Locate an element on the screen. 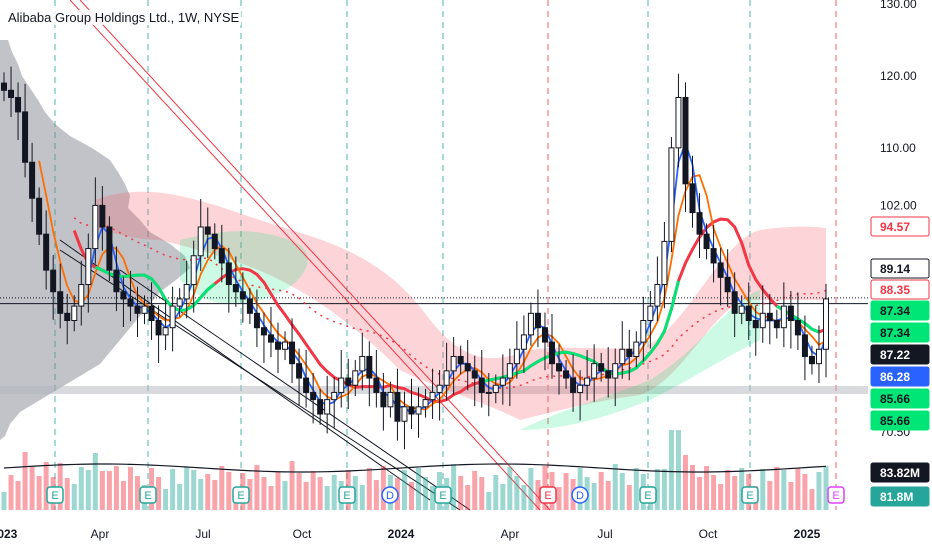  price-tick-label: 120.00 is located at coordinates (898, 76).